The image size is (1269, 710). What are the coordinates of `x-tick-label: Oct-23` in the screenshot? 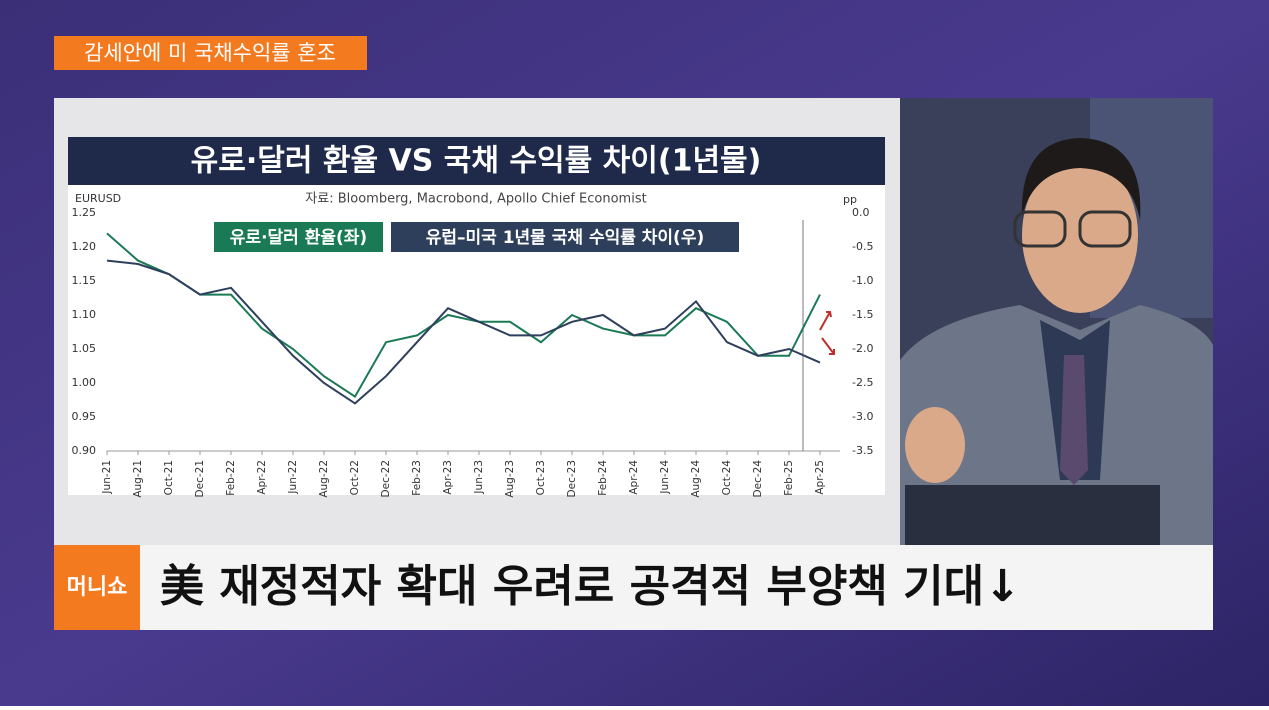 It's located at (541, 477).